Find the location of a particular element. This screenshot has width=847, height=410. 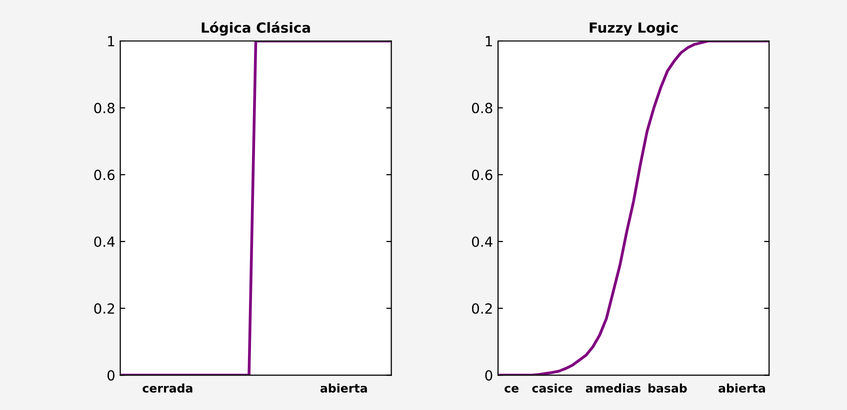

x-tick-label: casice is located at coordinates (552, 388).